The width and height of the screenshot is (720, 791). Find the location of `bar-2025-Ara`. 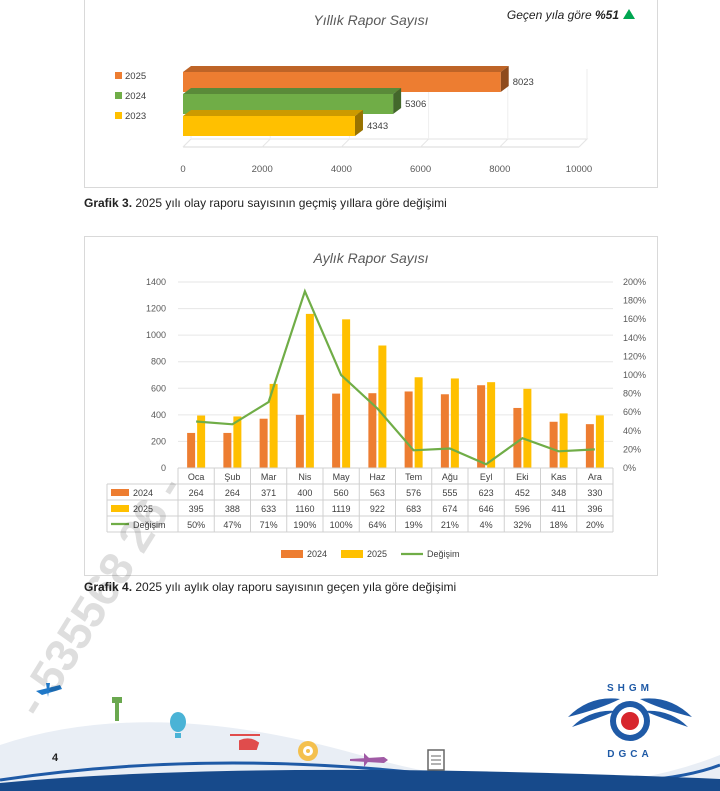

bar-2025-Ara is located at coordinates (599, 441).